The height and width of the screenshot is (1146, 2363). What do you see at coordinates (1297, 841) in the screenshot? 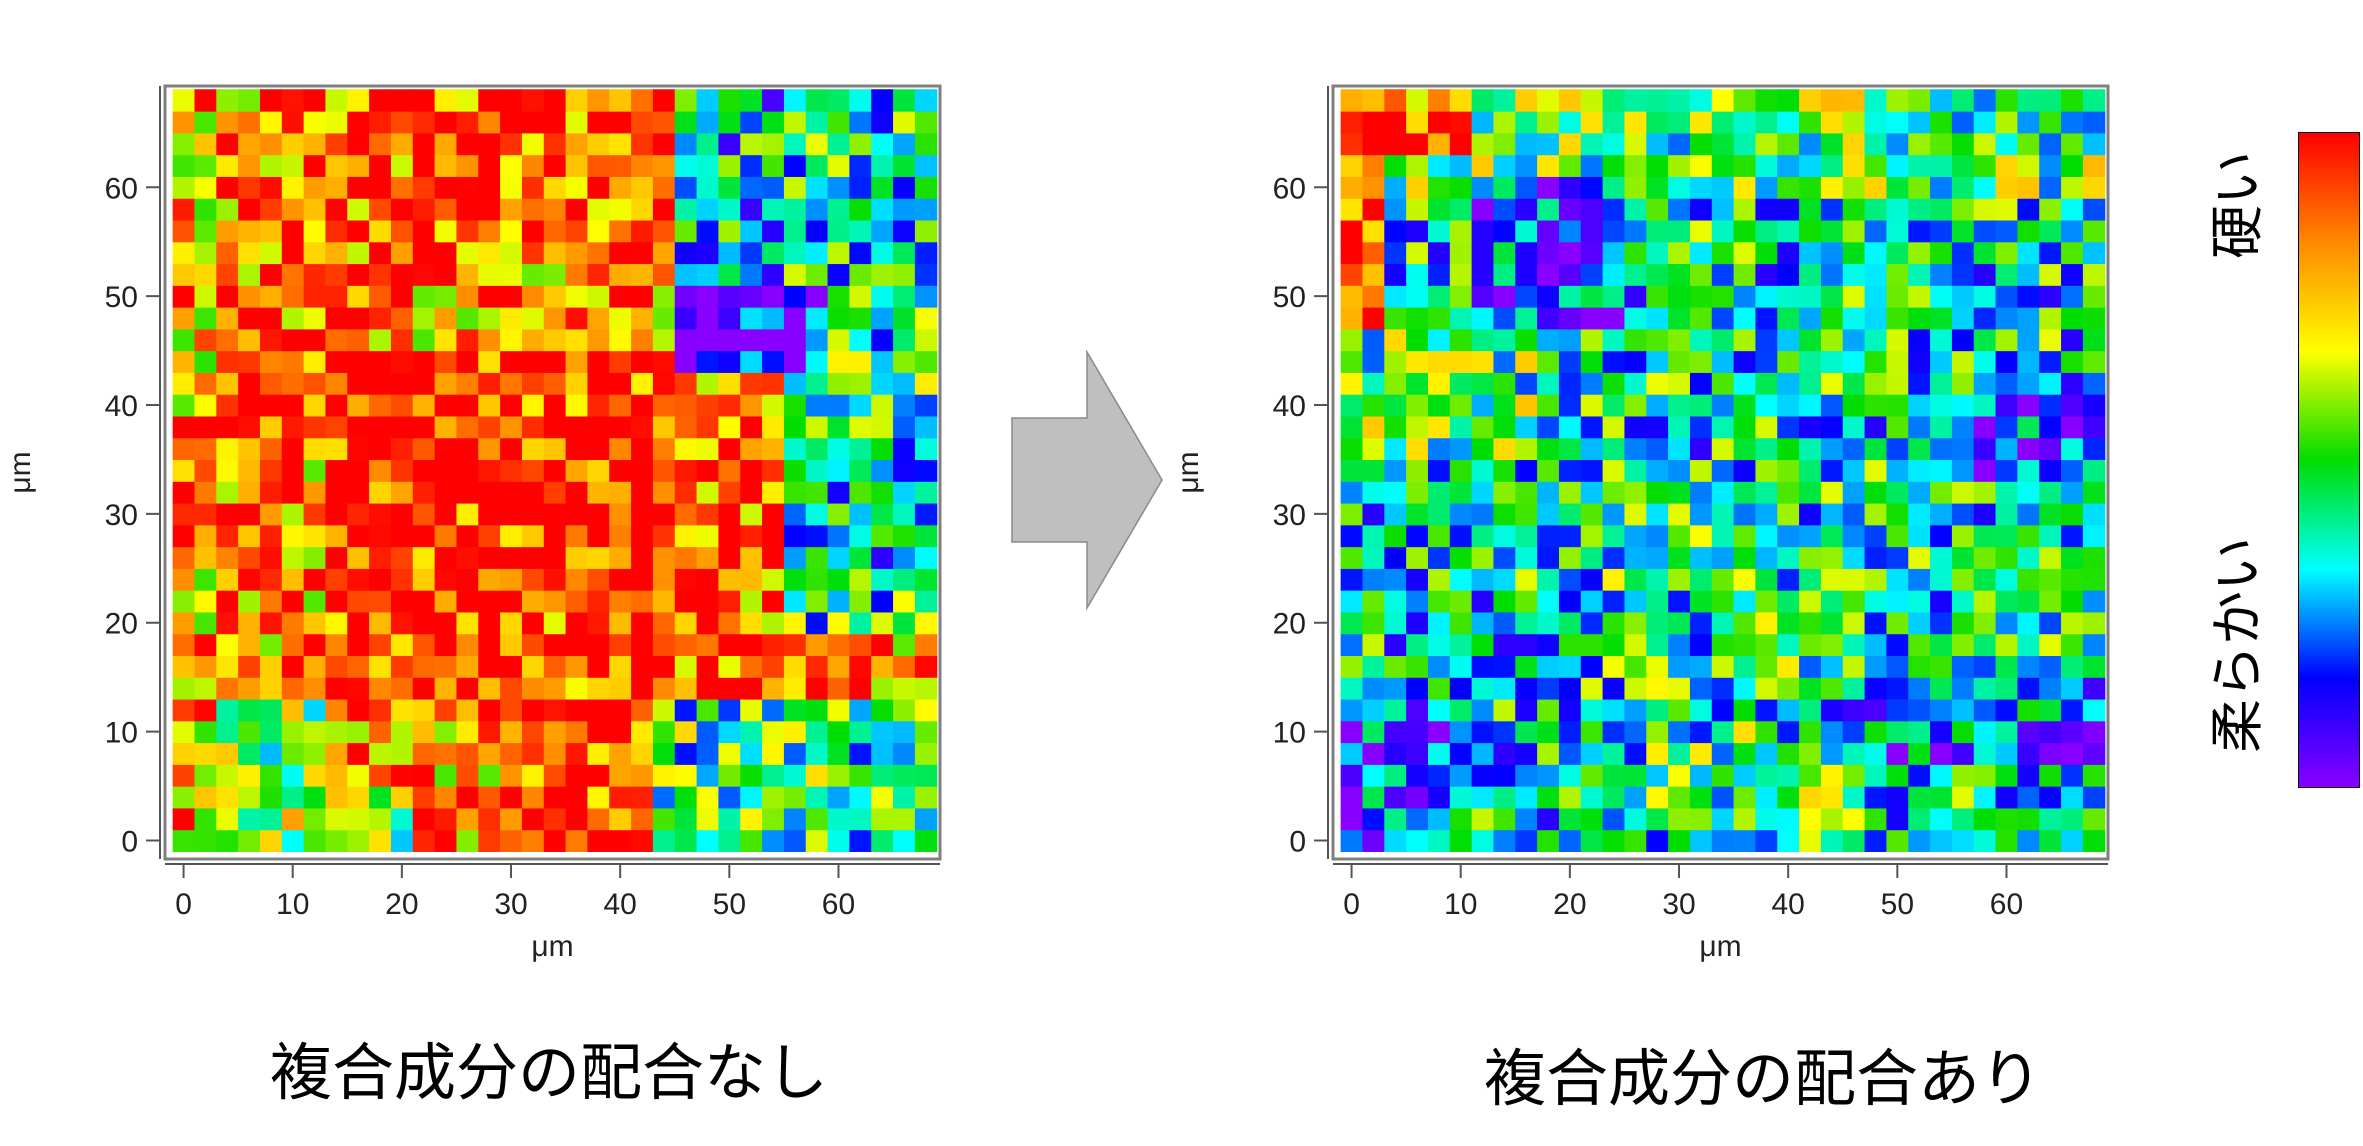
I see `y-tick-label: 0` at bounding box center [1297, 841].